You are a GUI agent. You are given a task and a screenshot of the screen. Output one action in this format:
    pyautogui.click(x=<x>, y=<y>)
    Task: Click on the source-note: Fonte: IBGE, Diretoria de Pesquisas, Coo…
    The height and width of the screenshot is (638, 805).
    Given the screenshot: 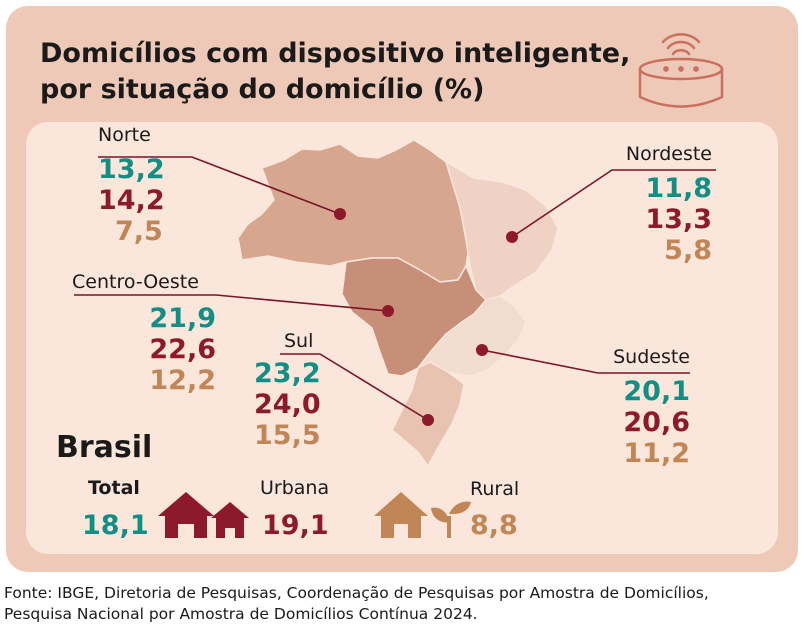 What is the action you would take?
    pyautogui.click(x=404, y=604)
    